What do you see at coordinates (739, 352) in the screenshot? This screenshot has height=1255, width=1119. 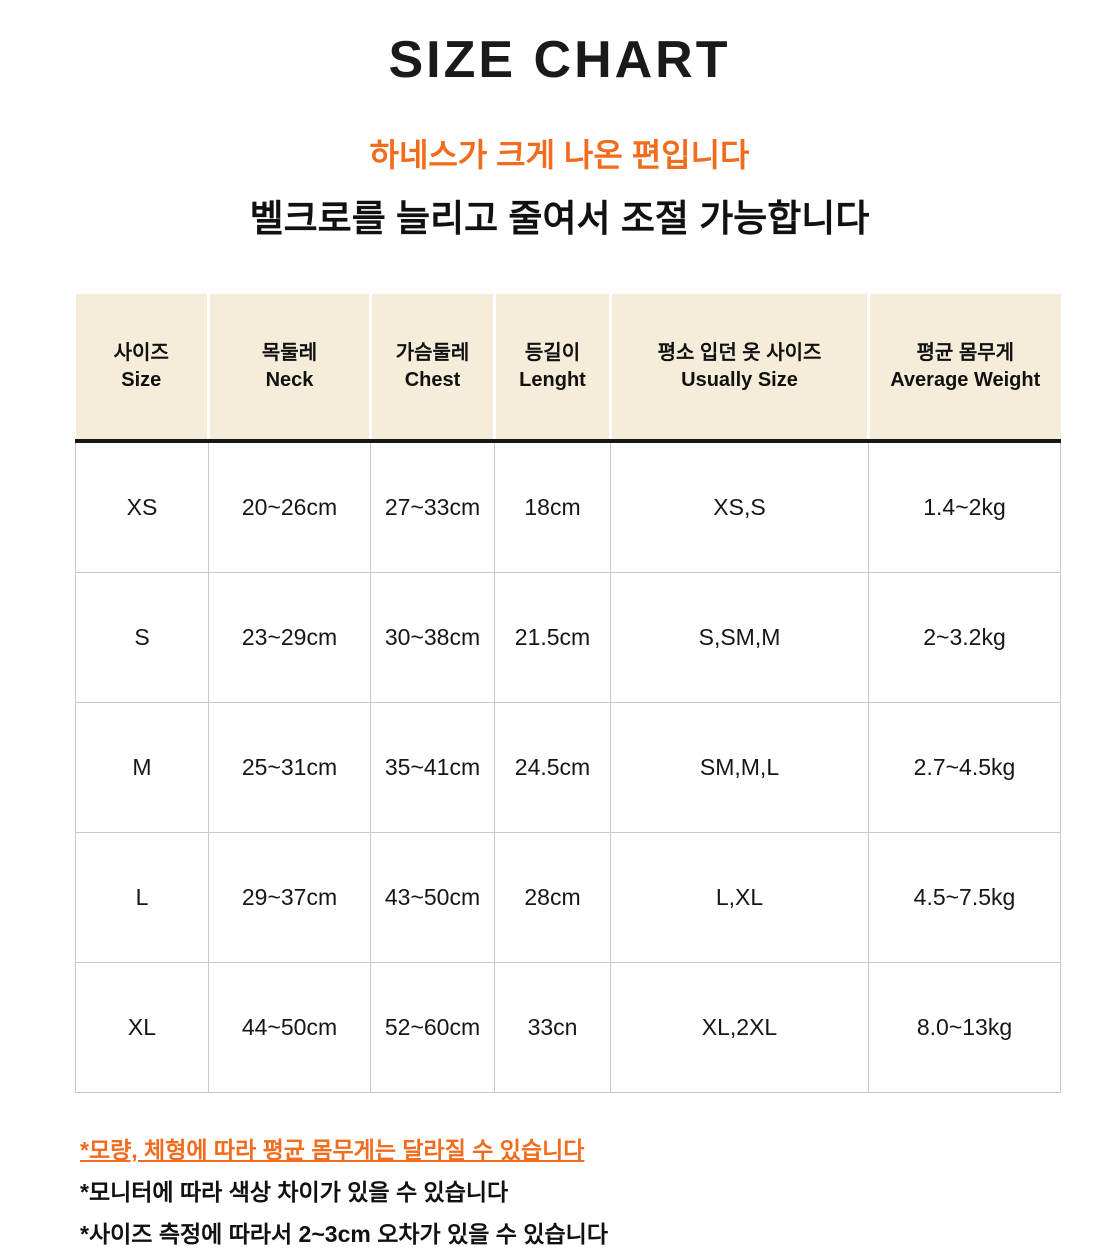 I see `header-label-ko: 평소 입던 옷 사이즈` at bounding box center [739, 352].